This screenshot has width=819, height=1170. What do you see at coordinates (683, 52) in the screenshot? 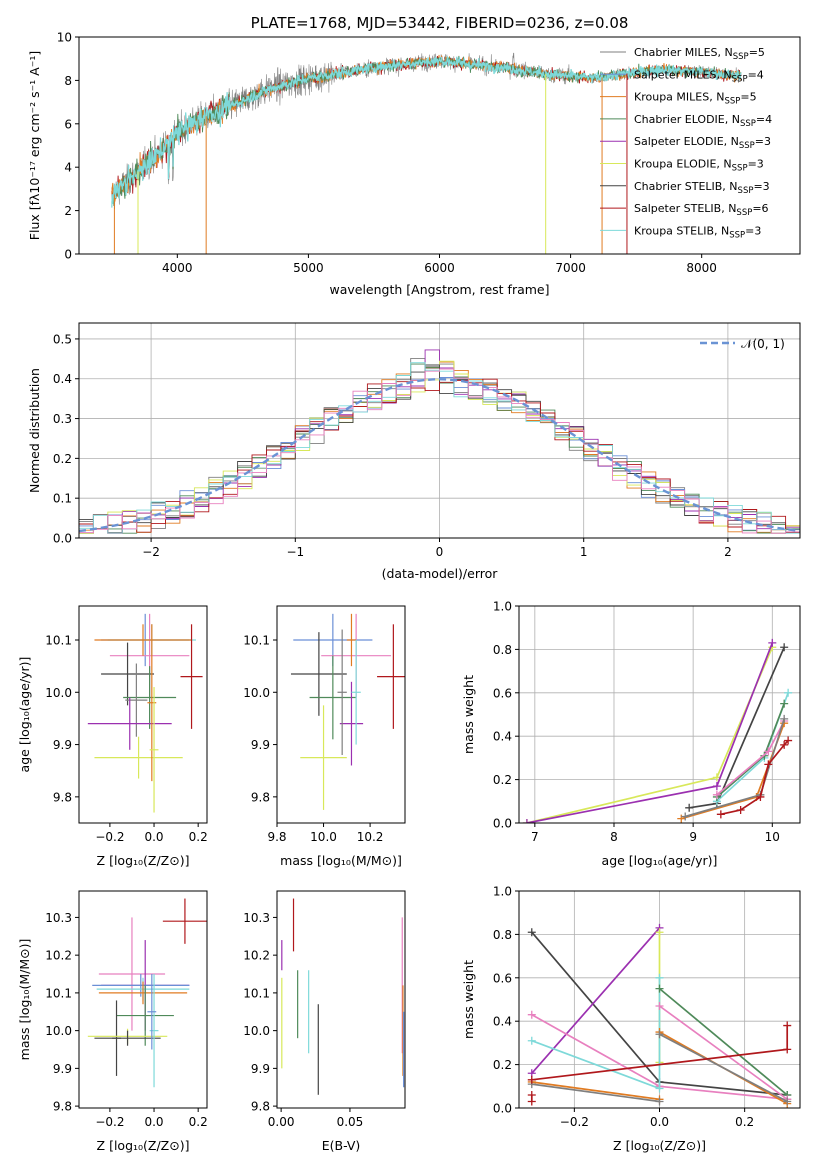
I see `legend-label-main: Chabrier MILES, N` at bounding box center [683, 52].